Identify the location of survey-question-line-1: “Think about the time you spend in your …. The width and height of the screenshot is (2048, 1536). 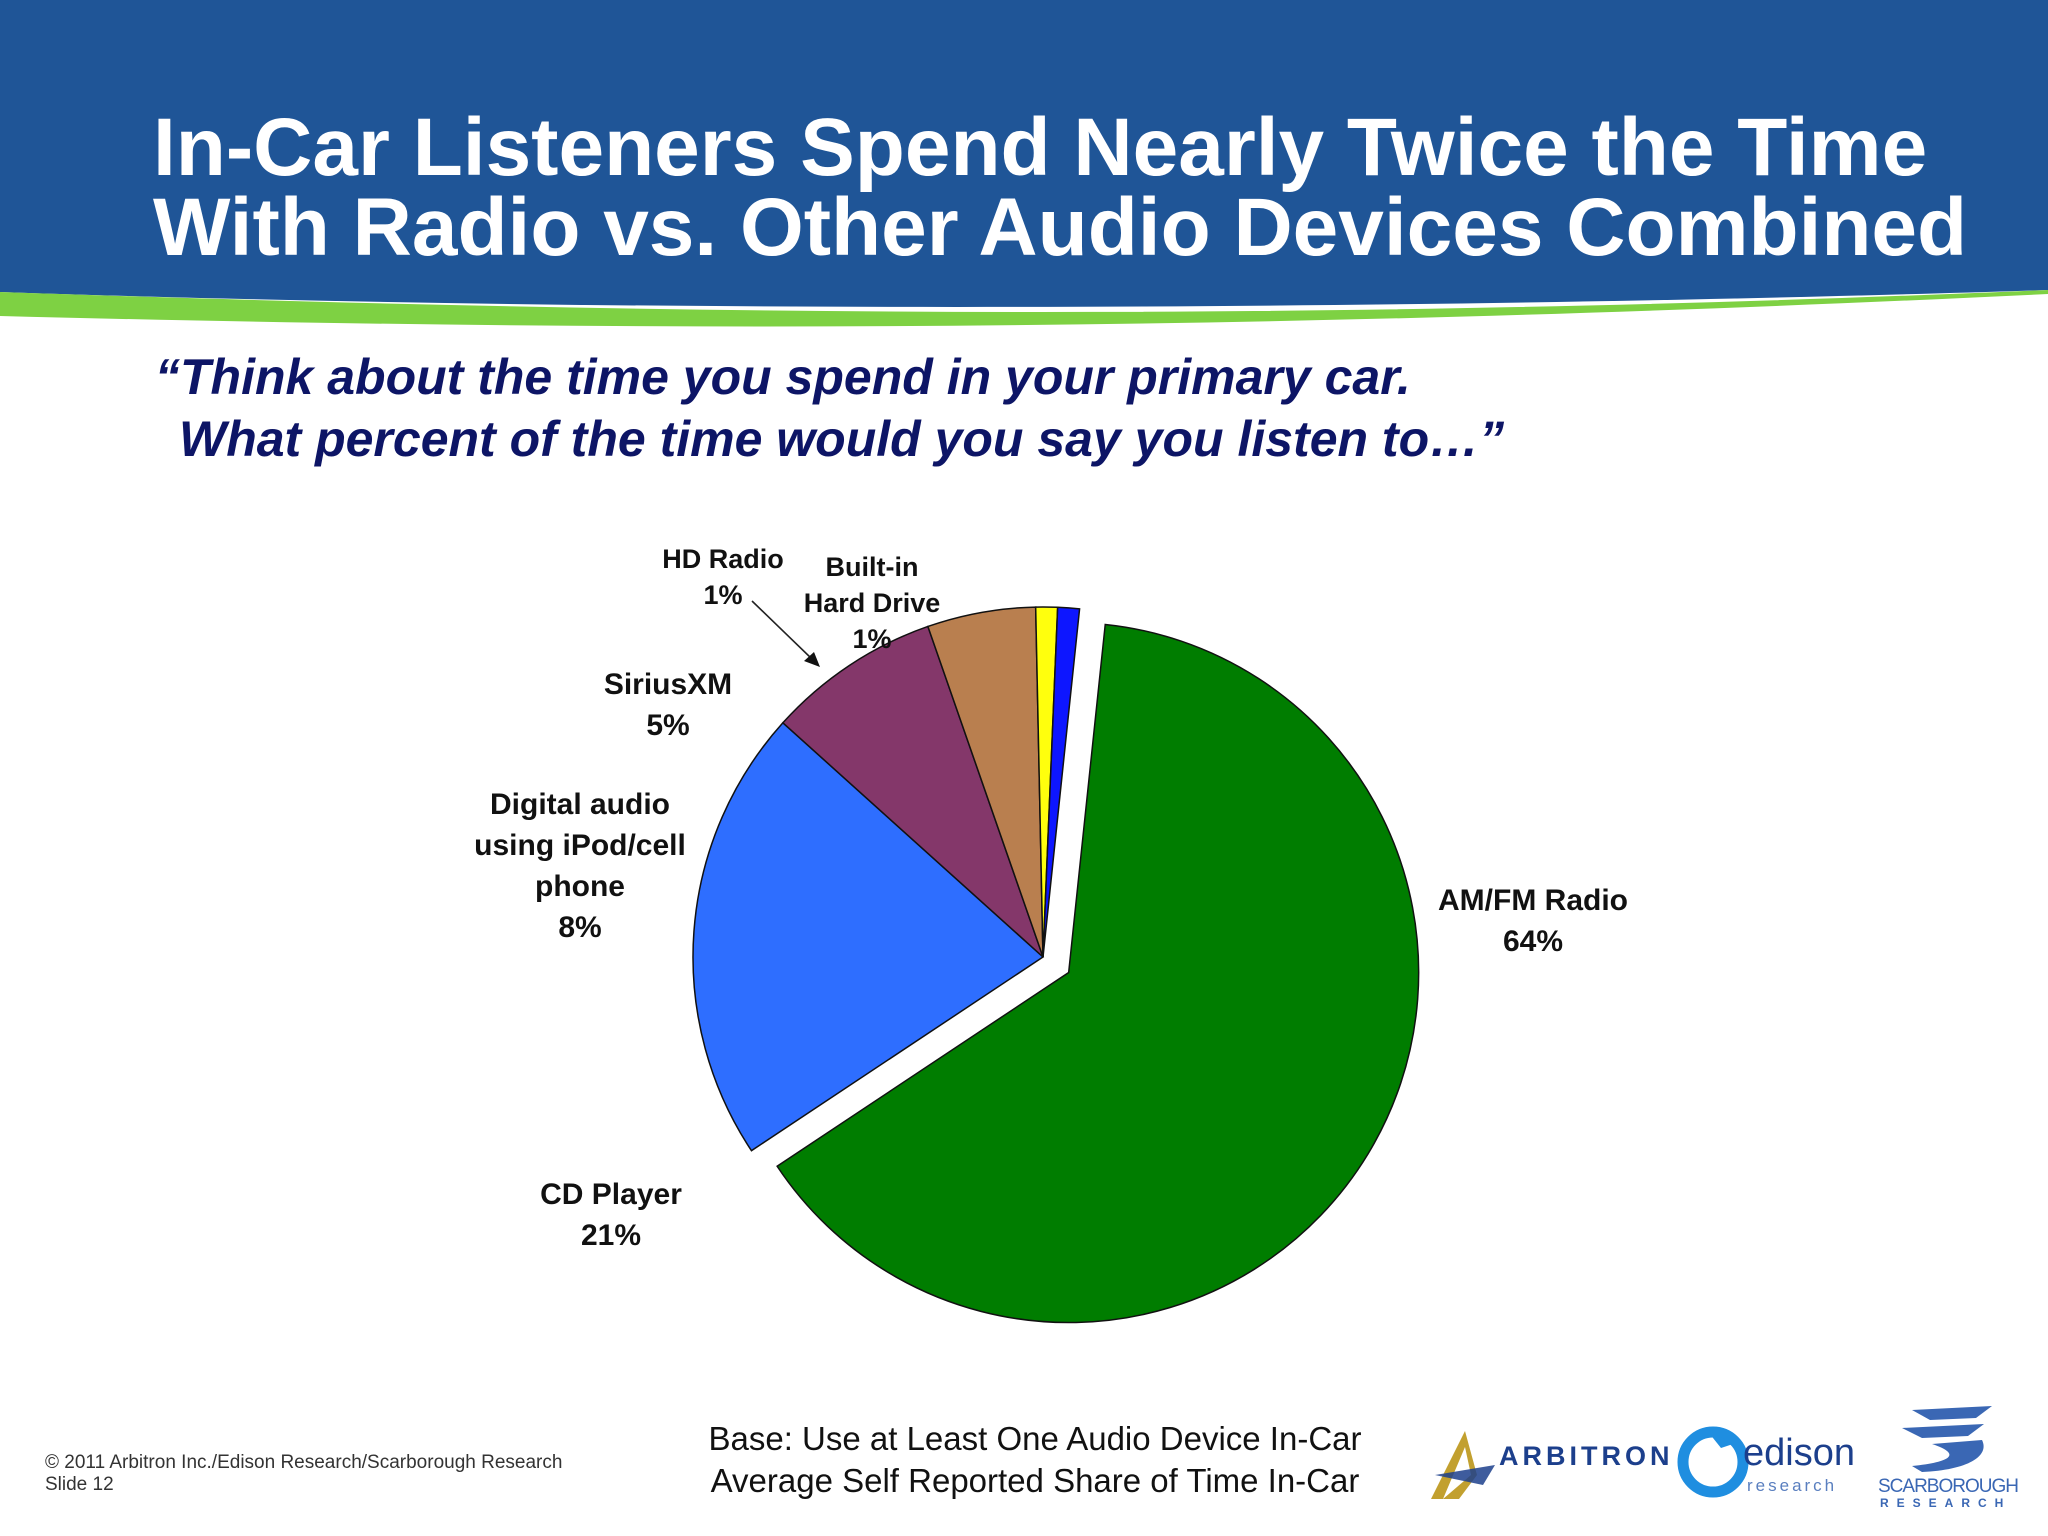
(783, 377).